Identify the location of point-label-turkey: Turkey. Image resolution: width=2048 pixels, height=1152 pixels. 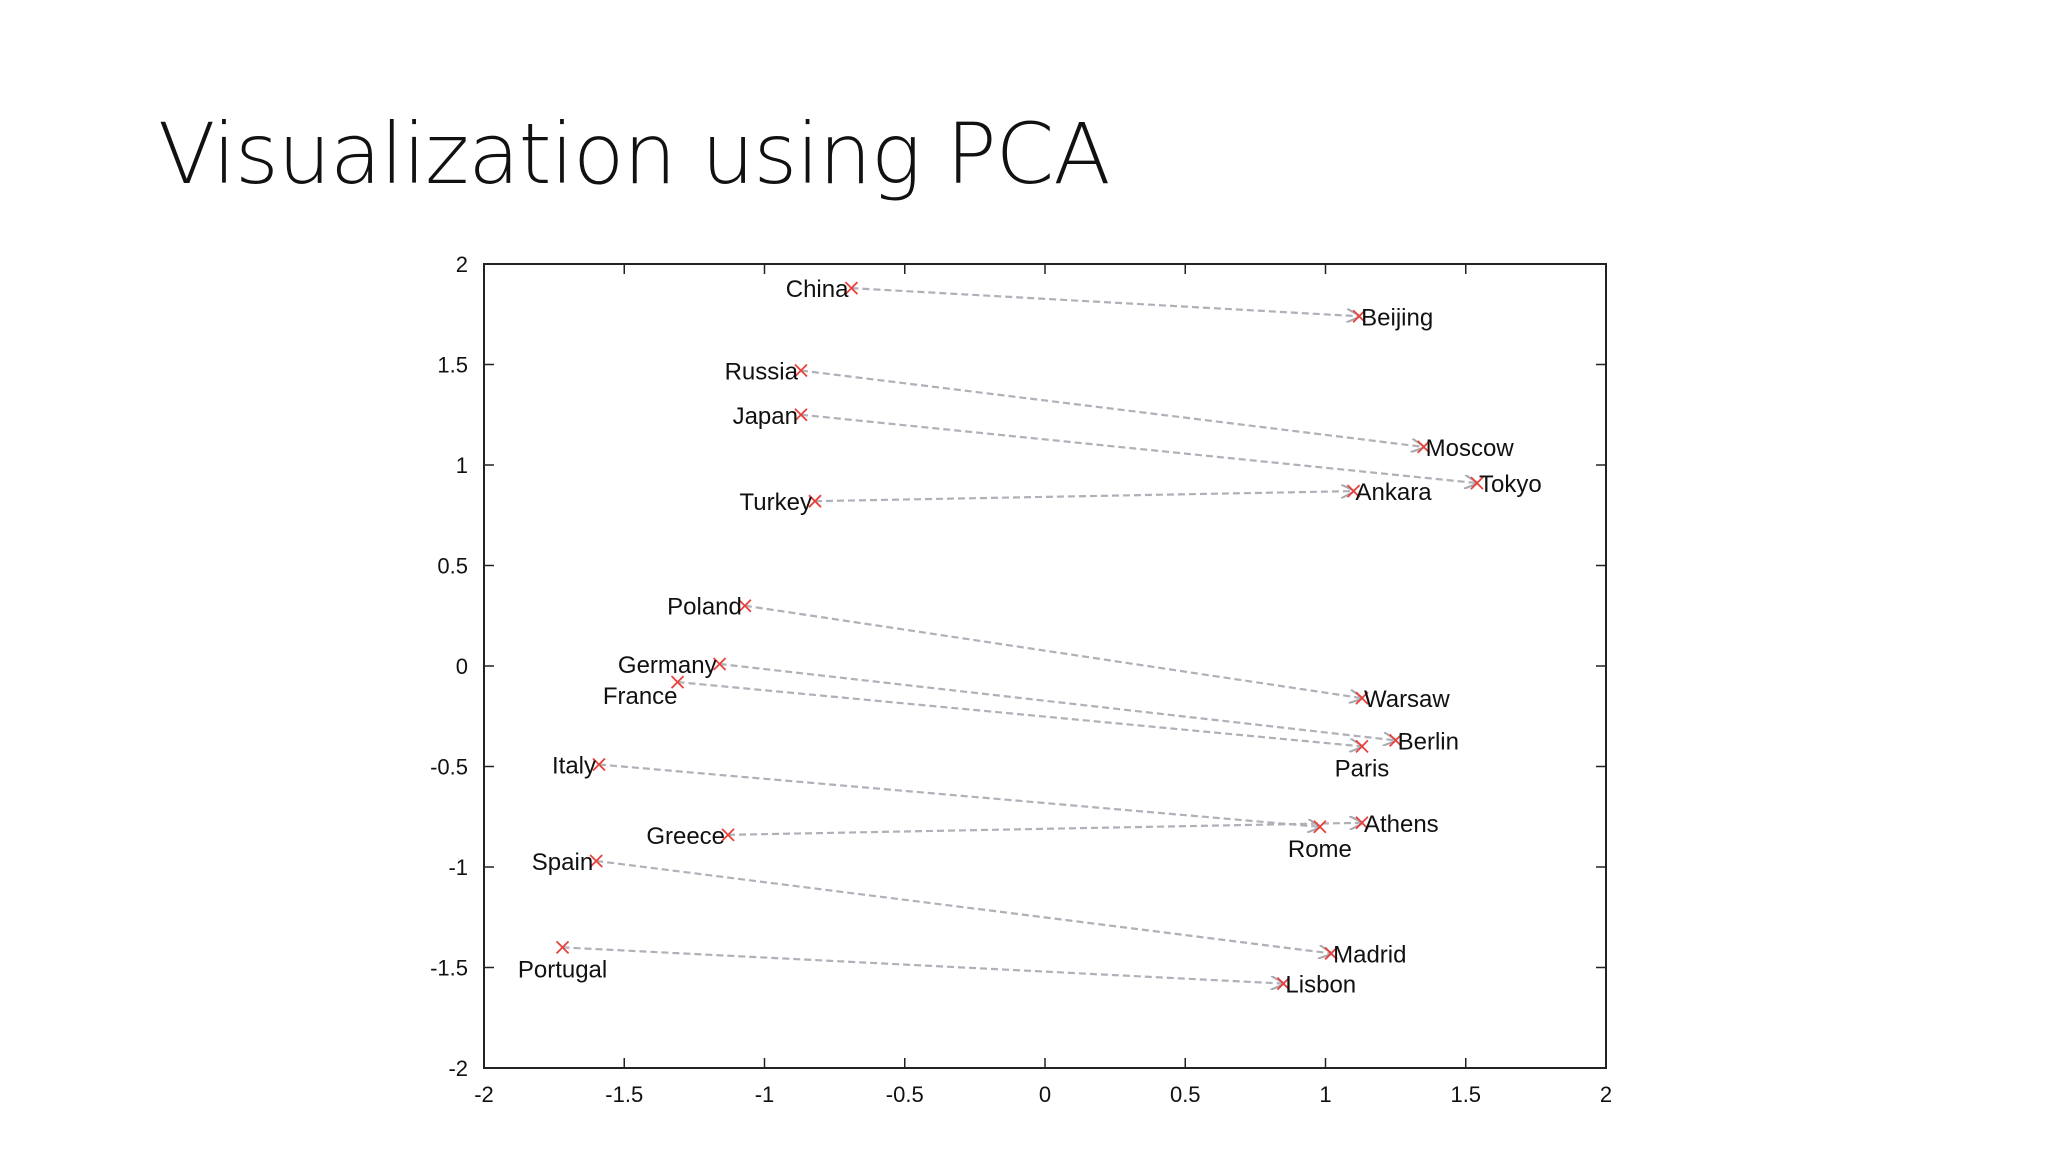
(776, 502).